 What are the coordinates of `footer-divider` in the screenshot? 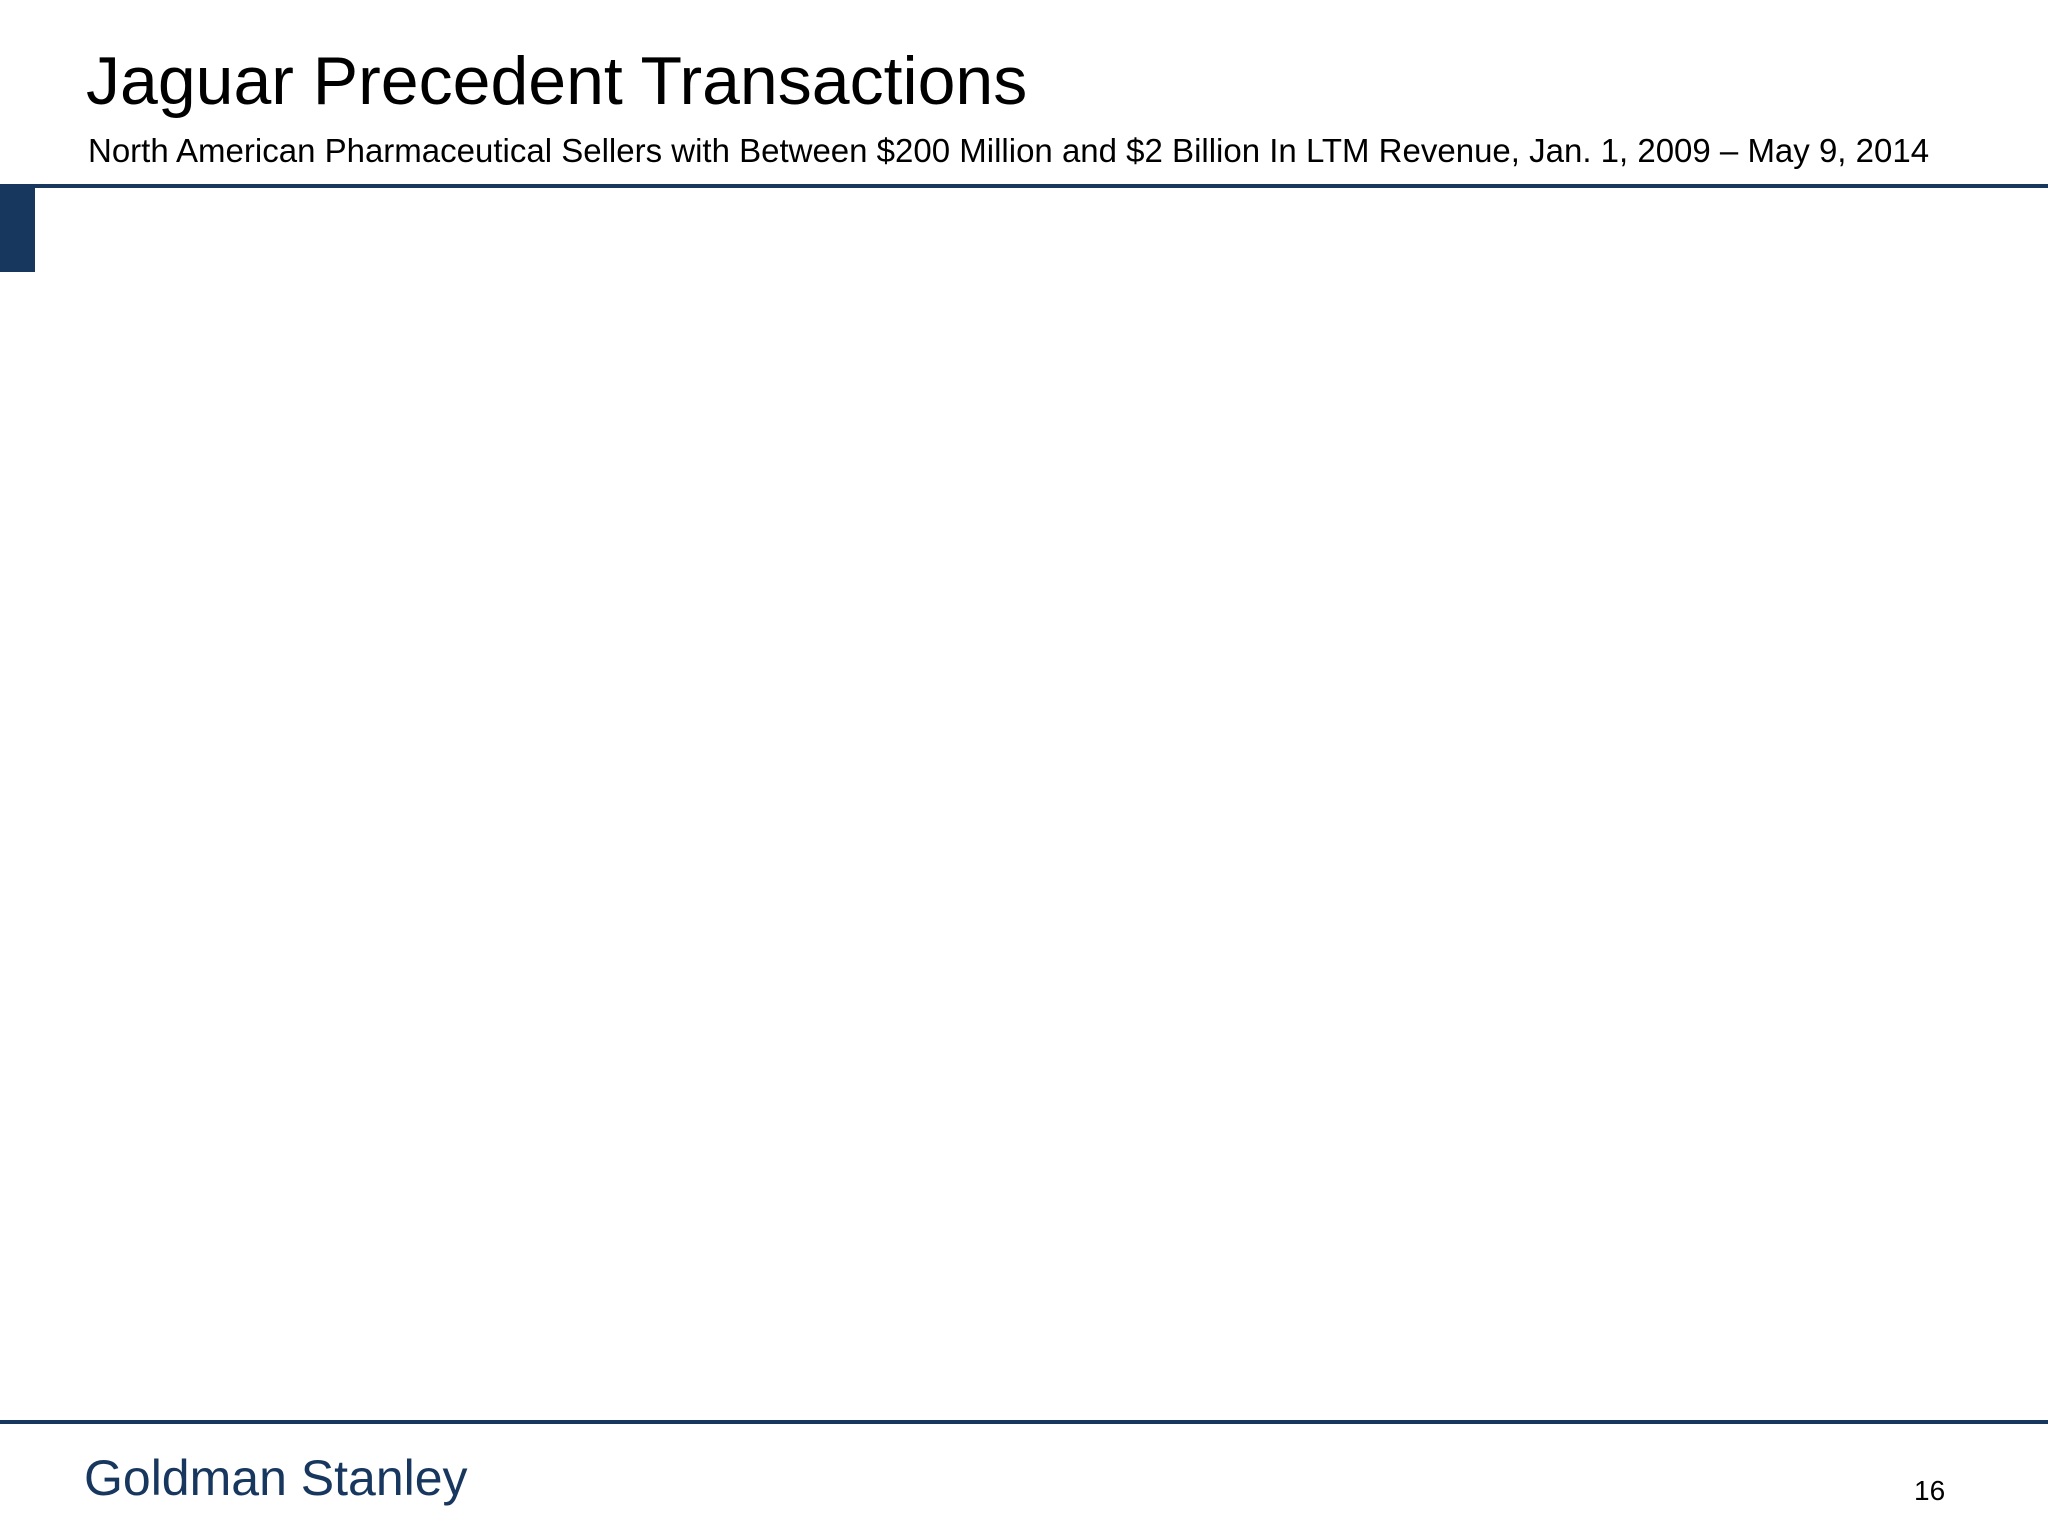 It's located at (1024, 1422).